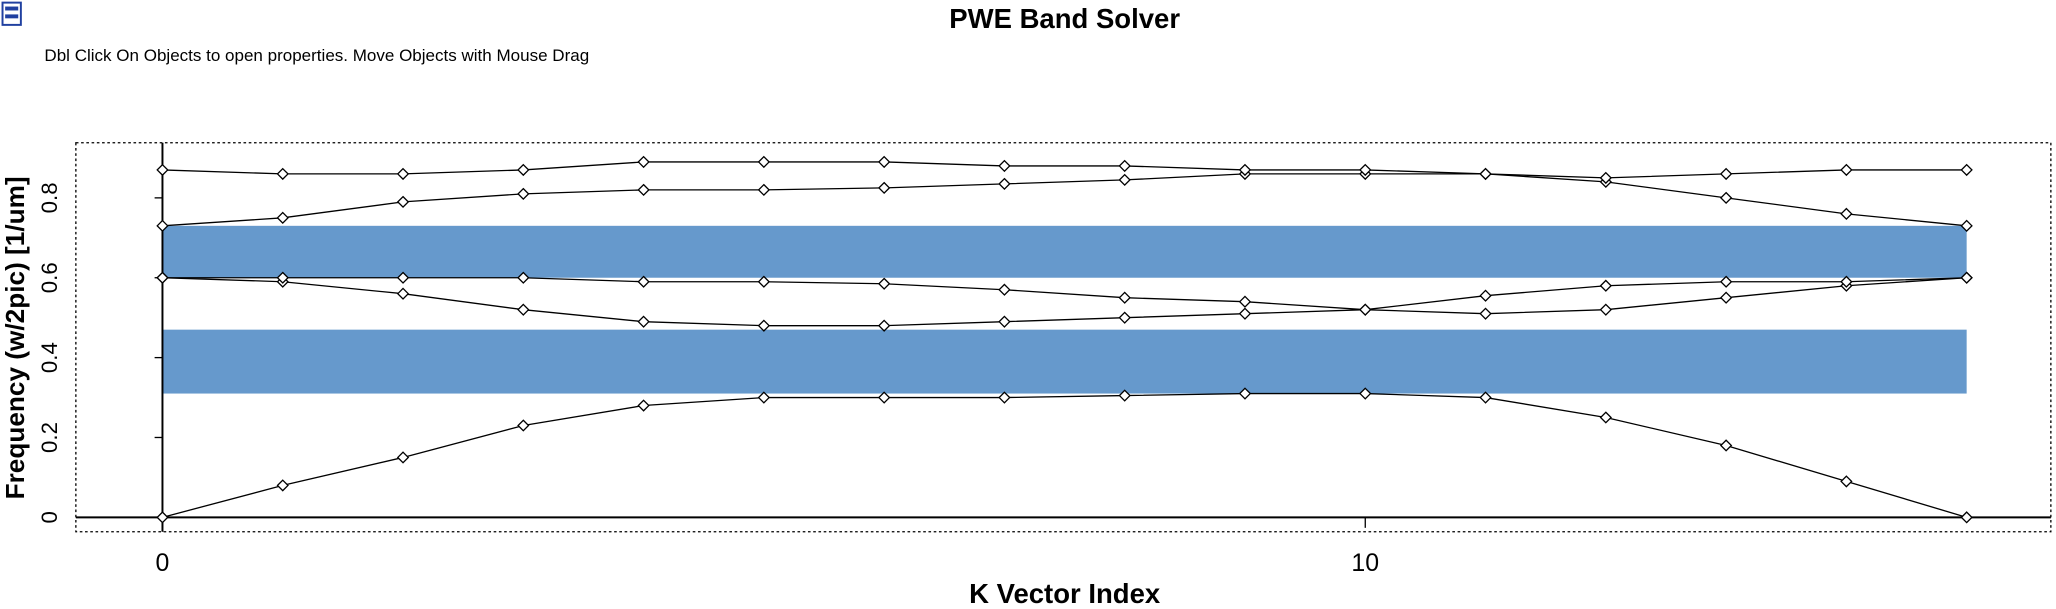 The image size is (2056, 609). I want to click on y-tick-label: 0.6, so click(49, 277).